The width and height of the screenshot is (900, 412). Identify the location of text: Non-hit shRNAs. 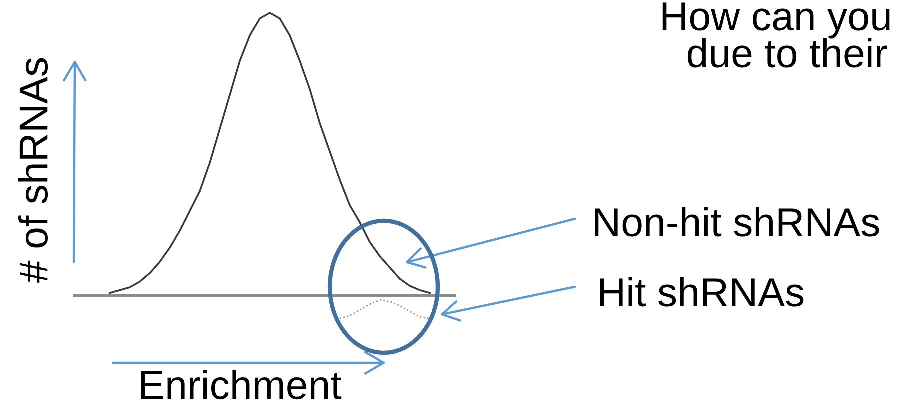
(737, 222).